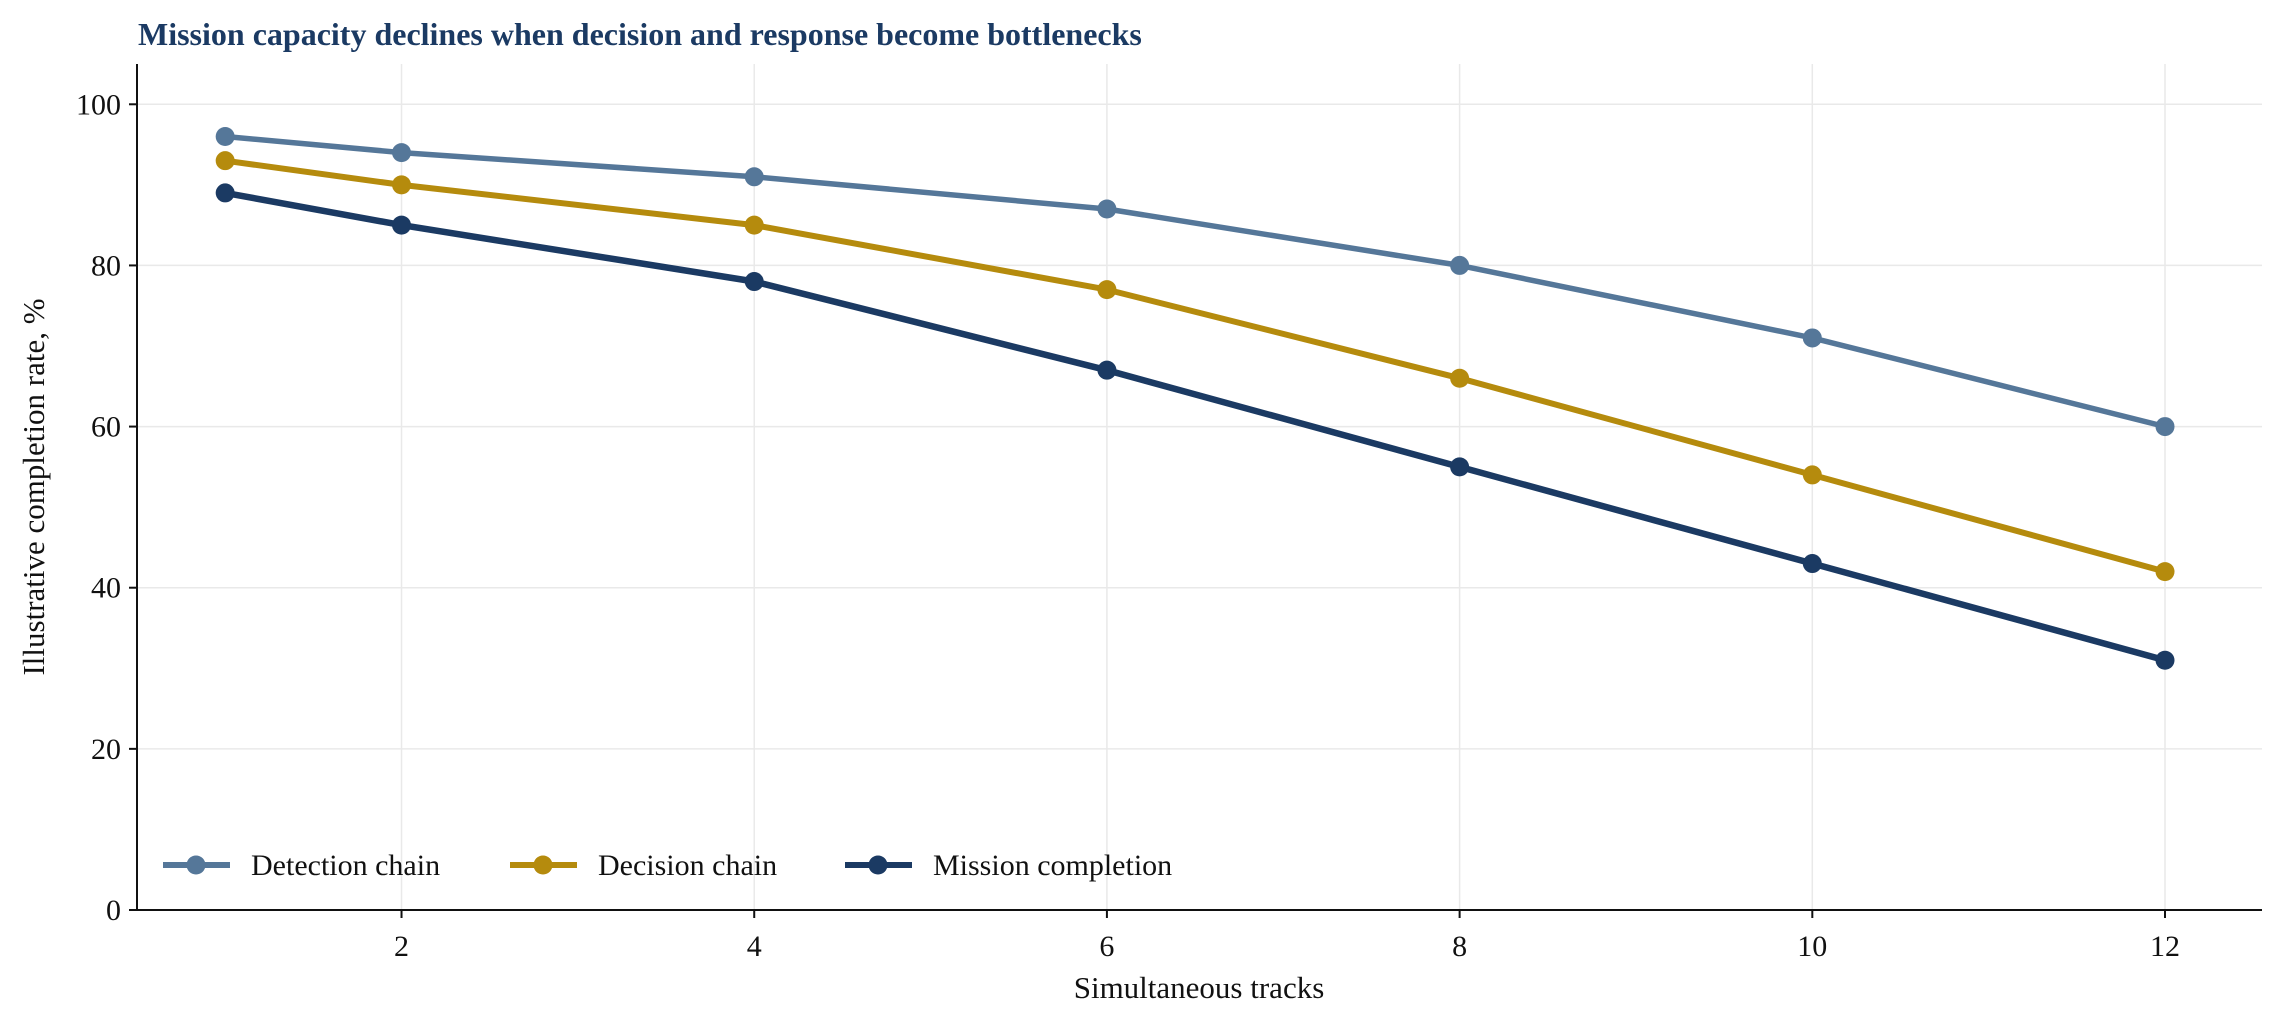 This screenshot has height=1027, width=2281. I want to click on legend-item: Decision chain, so click(643, 865).